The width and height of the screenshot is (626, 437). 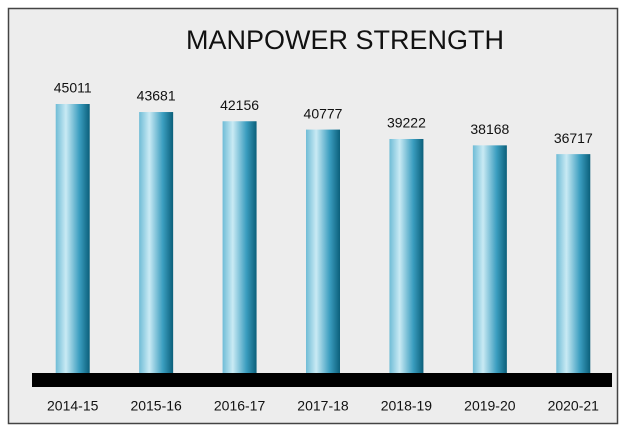 I want to click on value-label: 38168, so click(x=489, y=129).